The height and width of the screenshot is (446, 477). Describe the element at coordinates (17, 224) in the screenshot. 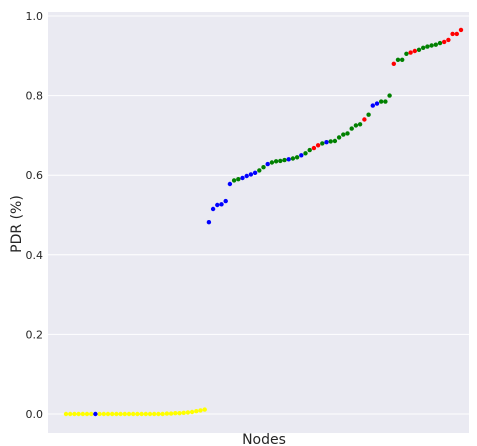

I see `y-axis-label: PDR (%)` at that location.